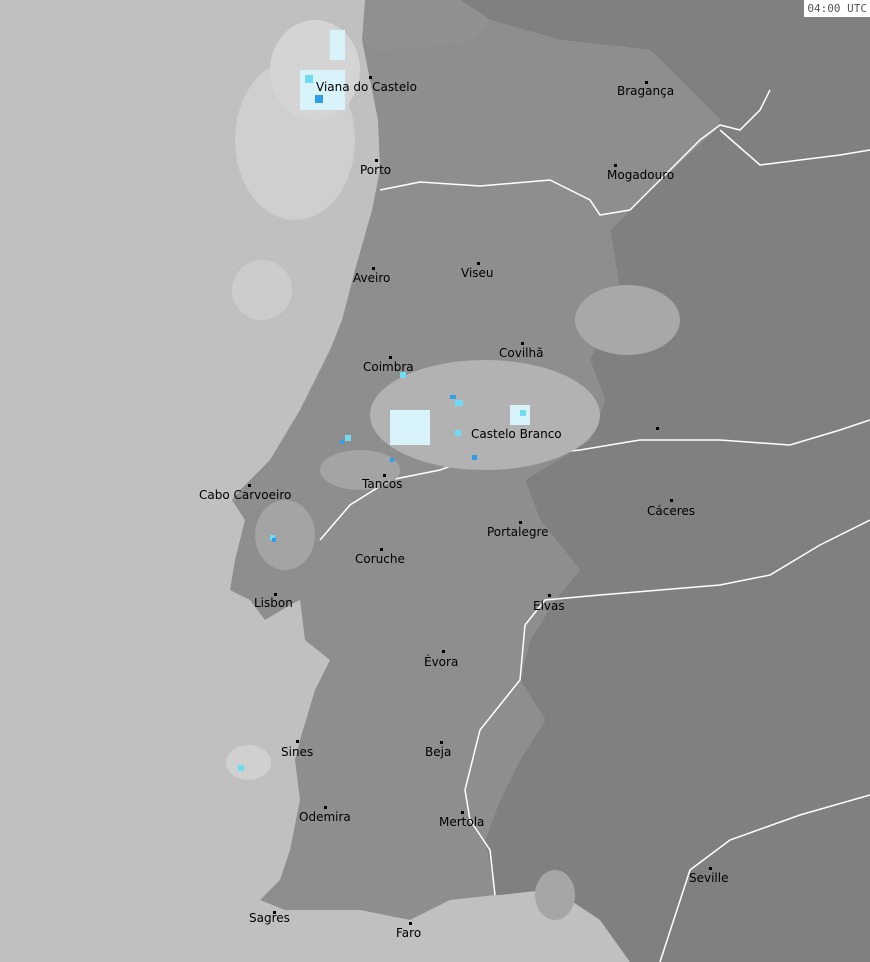 The image size is (870, 962). I want to click on city-label: Sagres, so click(269, 918).